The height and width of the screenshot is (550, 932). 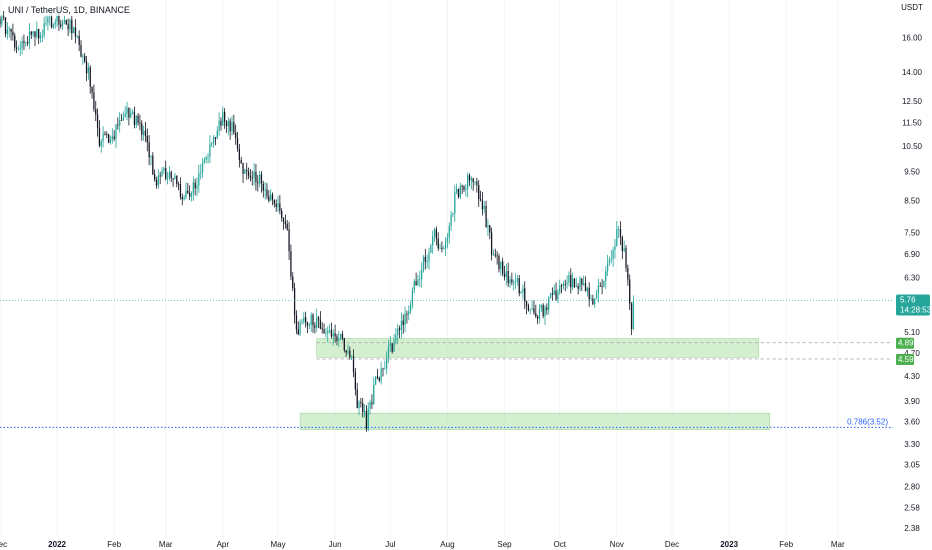 What do you see at coordinates (114, 544) in the screenshot?
I see `x-tick-label: Feb` at bounding box center [114, 544].